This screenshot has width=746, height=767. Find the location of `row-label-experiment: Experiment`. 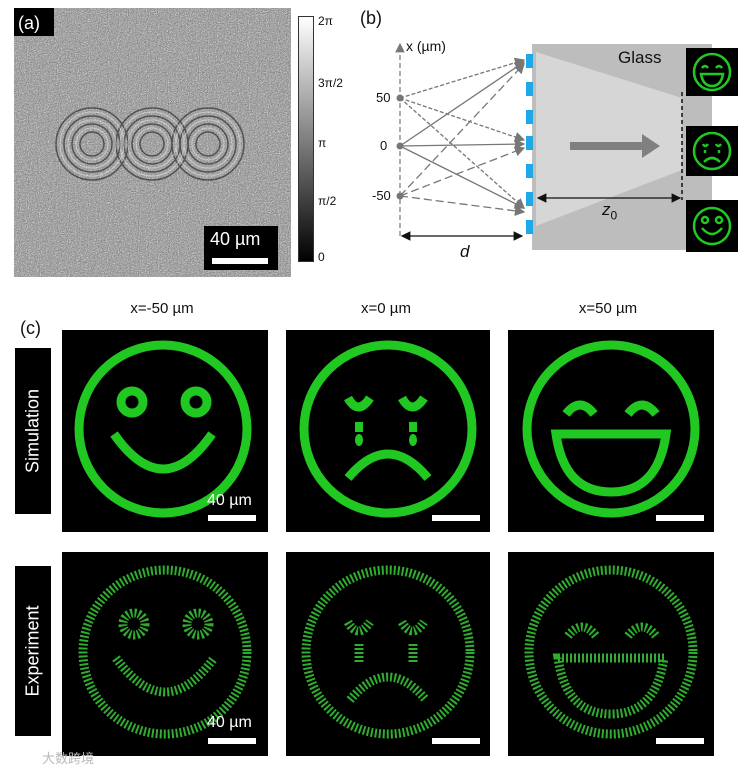

row-label-experiment: Experiment is located at coordinates (33, 651).